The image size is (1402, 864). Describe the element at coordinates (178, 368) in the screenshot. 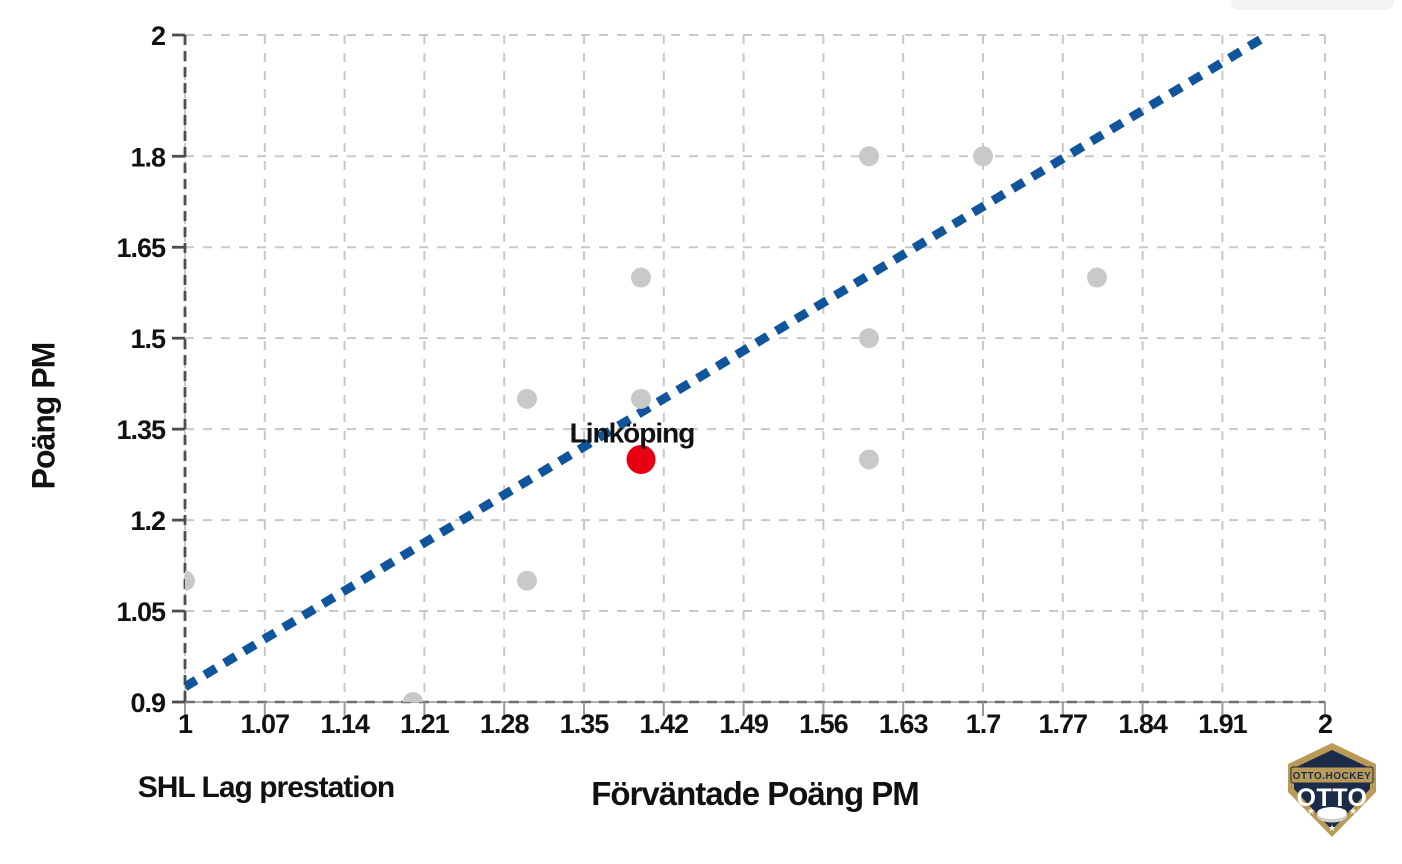

I see `y-axis-ticks` at that location.